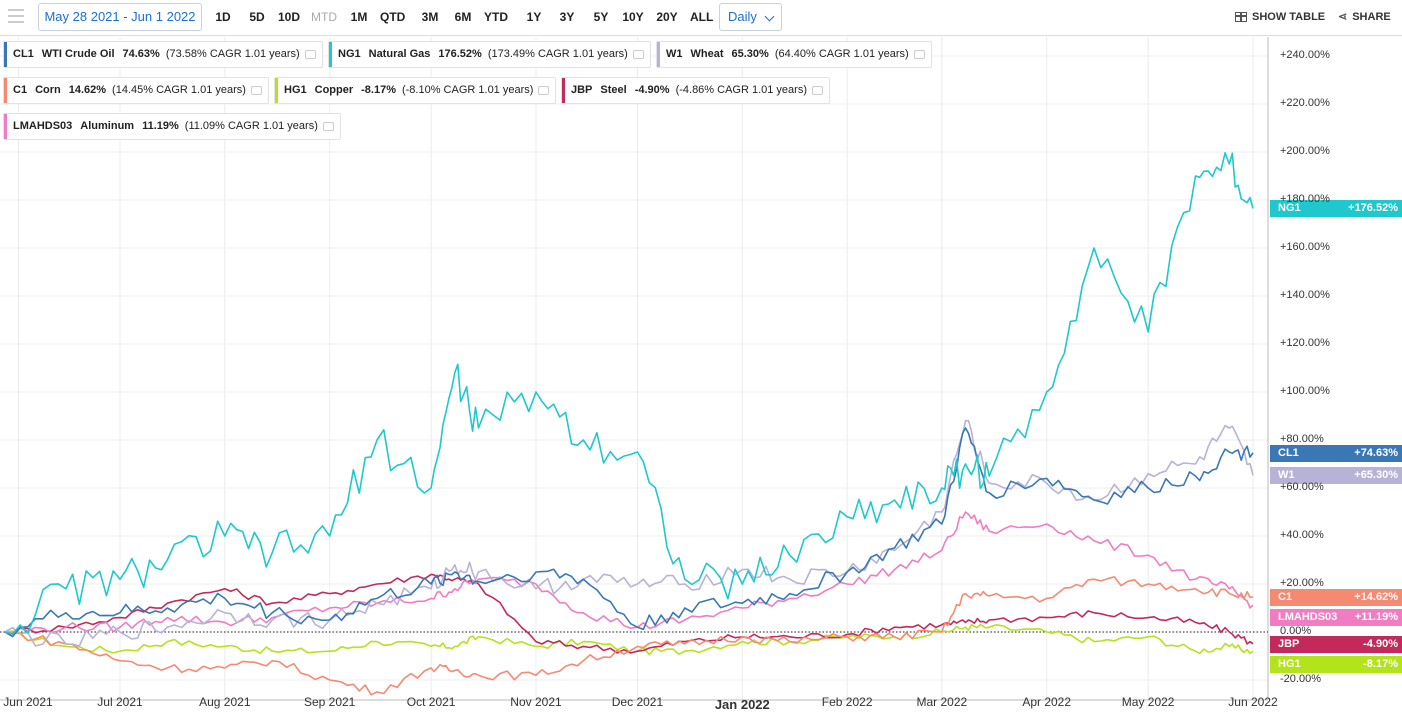  What do you see at coordinates (349, 54) in the screenshot?
I see `legend-symbol: NG1` at bounding box center [349, 54].